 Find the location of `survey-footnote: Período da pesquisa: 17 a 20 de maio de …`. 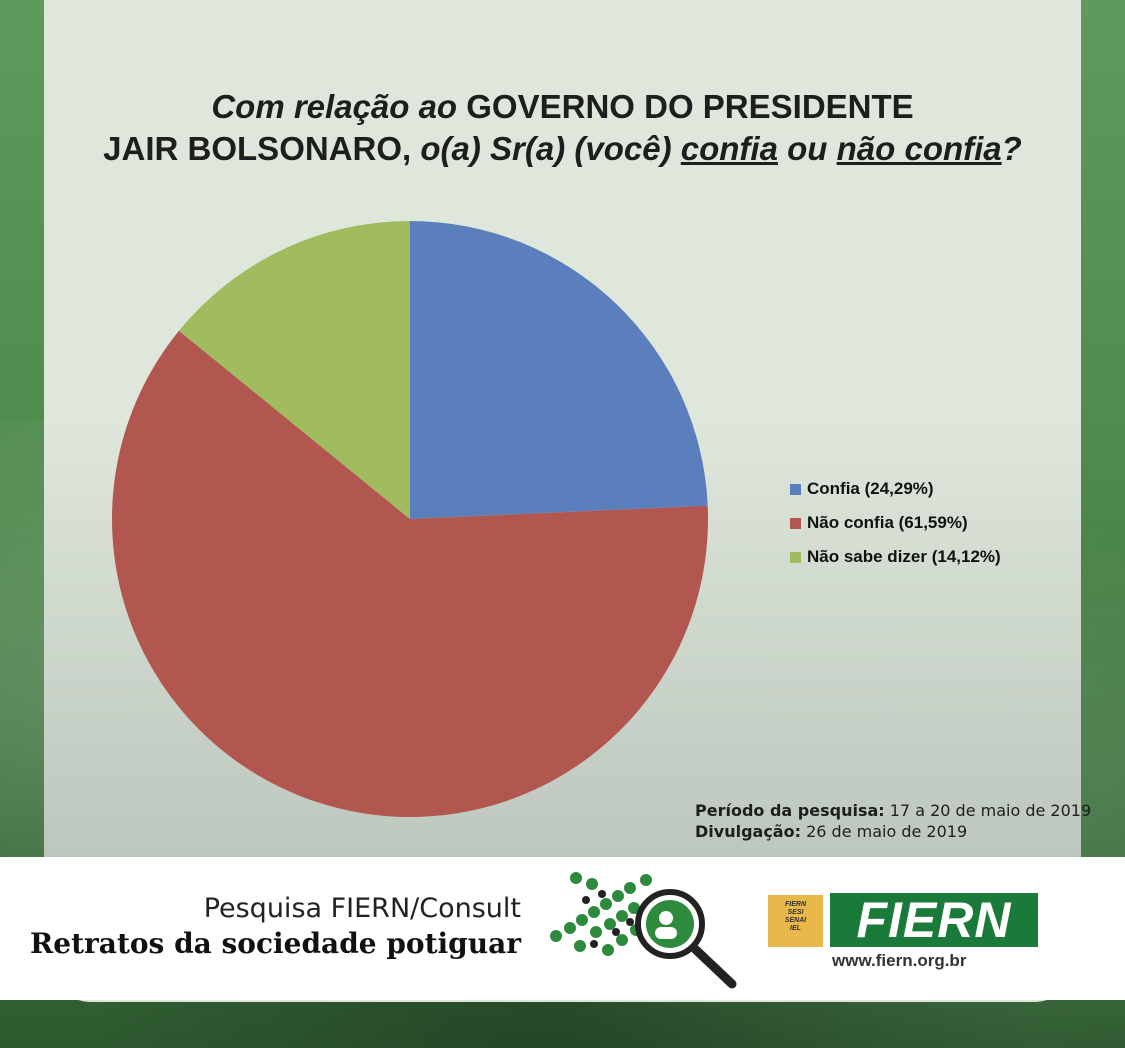

survey-footnote: Período da pesquisa: 17 a 20 de maio de … is located at coordinates (893, 821).